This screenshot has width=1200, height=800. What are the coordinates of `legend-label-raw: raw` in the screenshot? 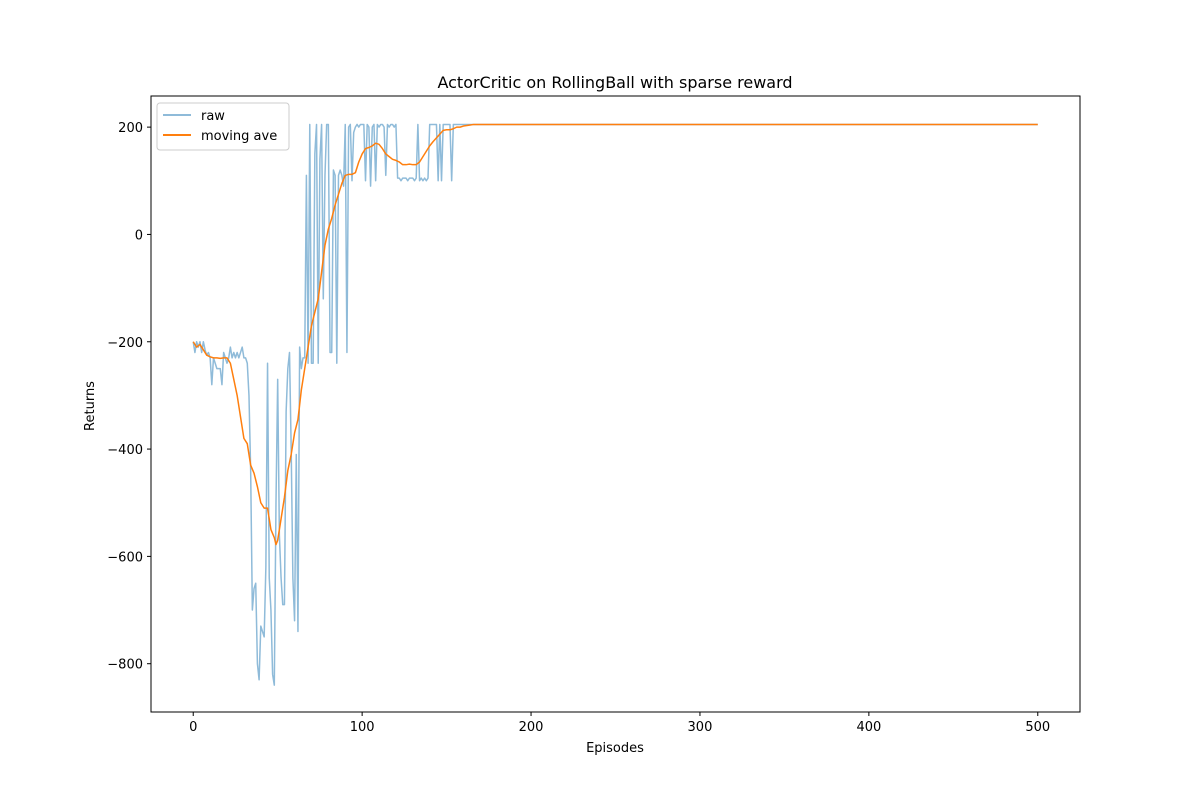 It's located at (213, 116).